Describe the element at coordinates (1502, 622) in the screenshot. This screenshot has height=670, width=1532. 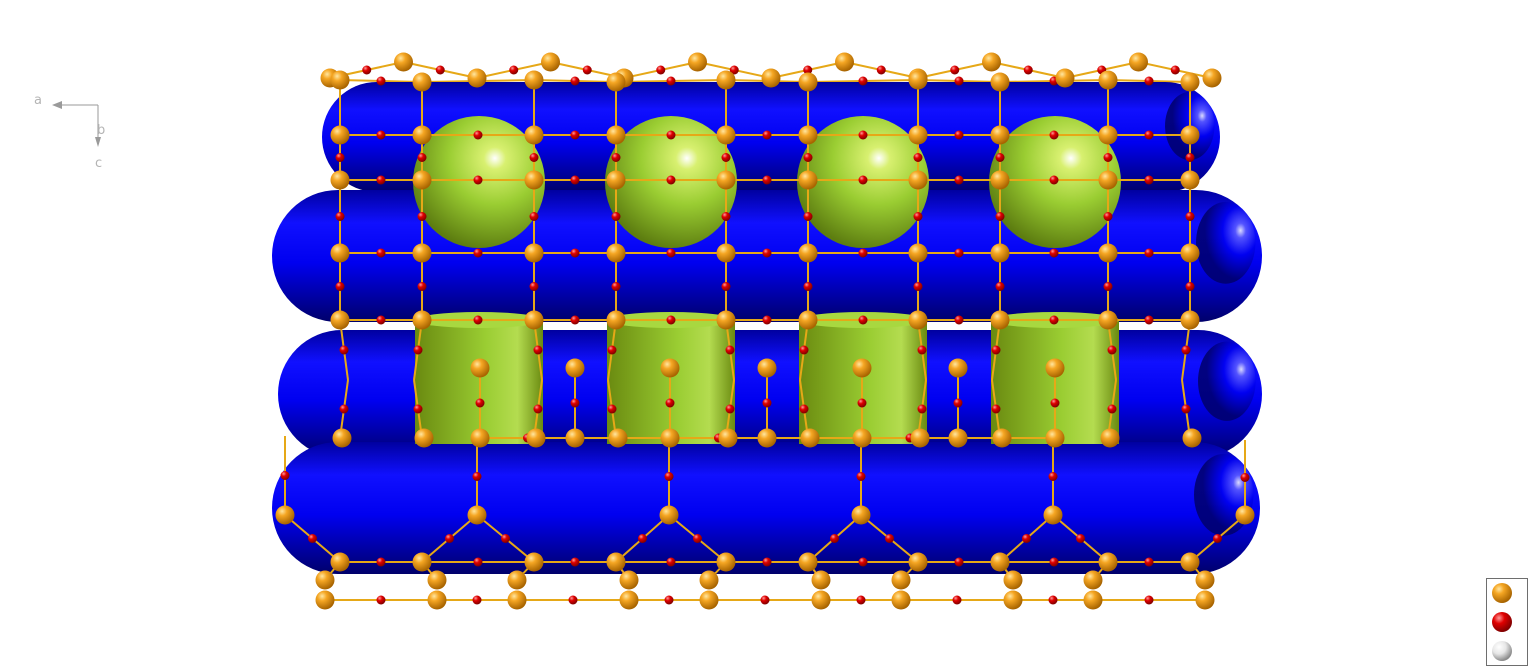
I see `atom-legend-swatches` at that location.